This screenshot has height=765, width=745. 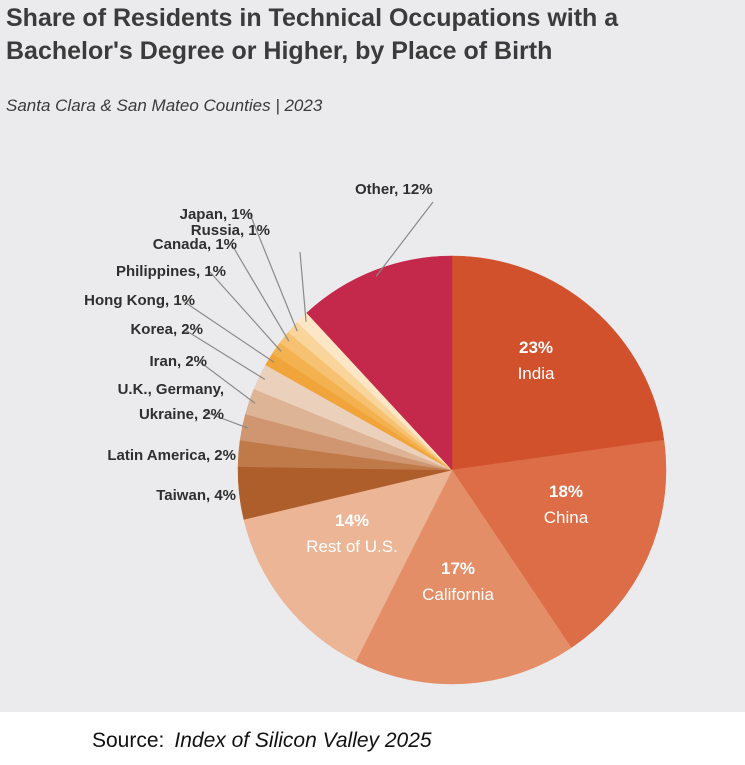 I want to click on leader-line-philippines, so click(x=245, y=311).